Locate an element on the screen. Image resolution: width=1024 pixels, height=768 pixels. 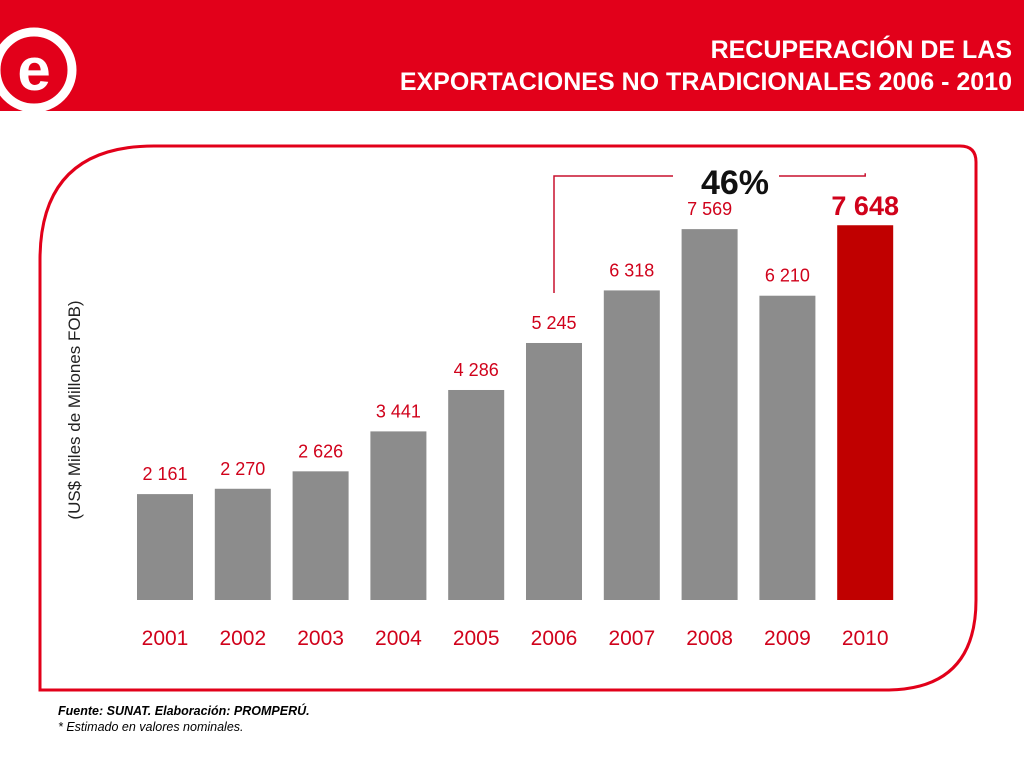
annotation-growth-percent: 46% is located at coordinates (735, 183).